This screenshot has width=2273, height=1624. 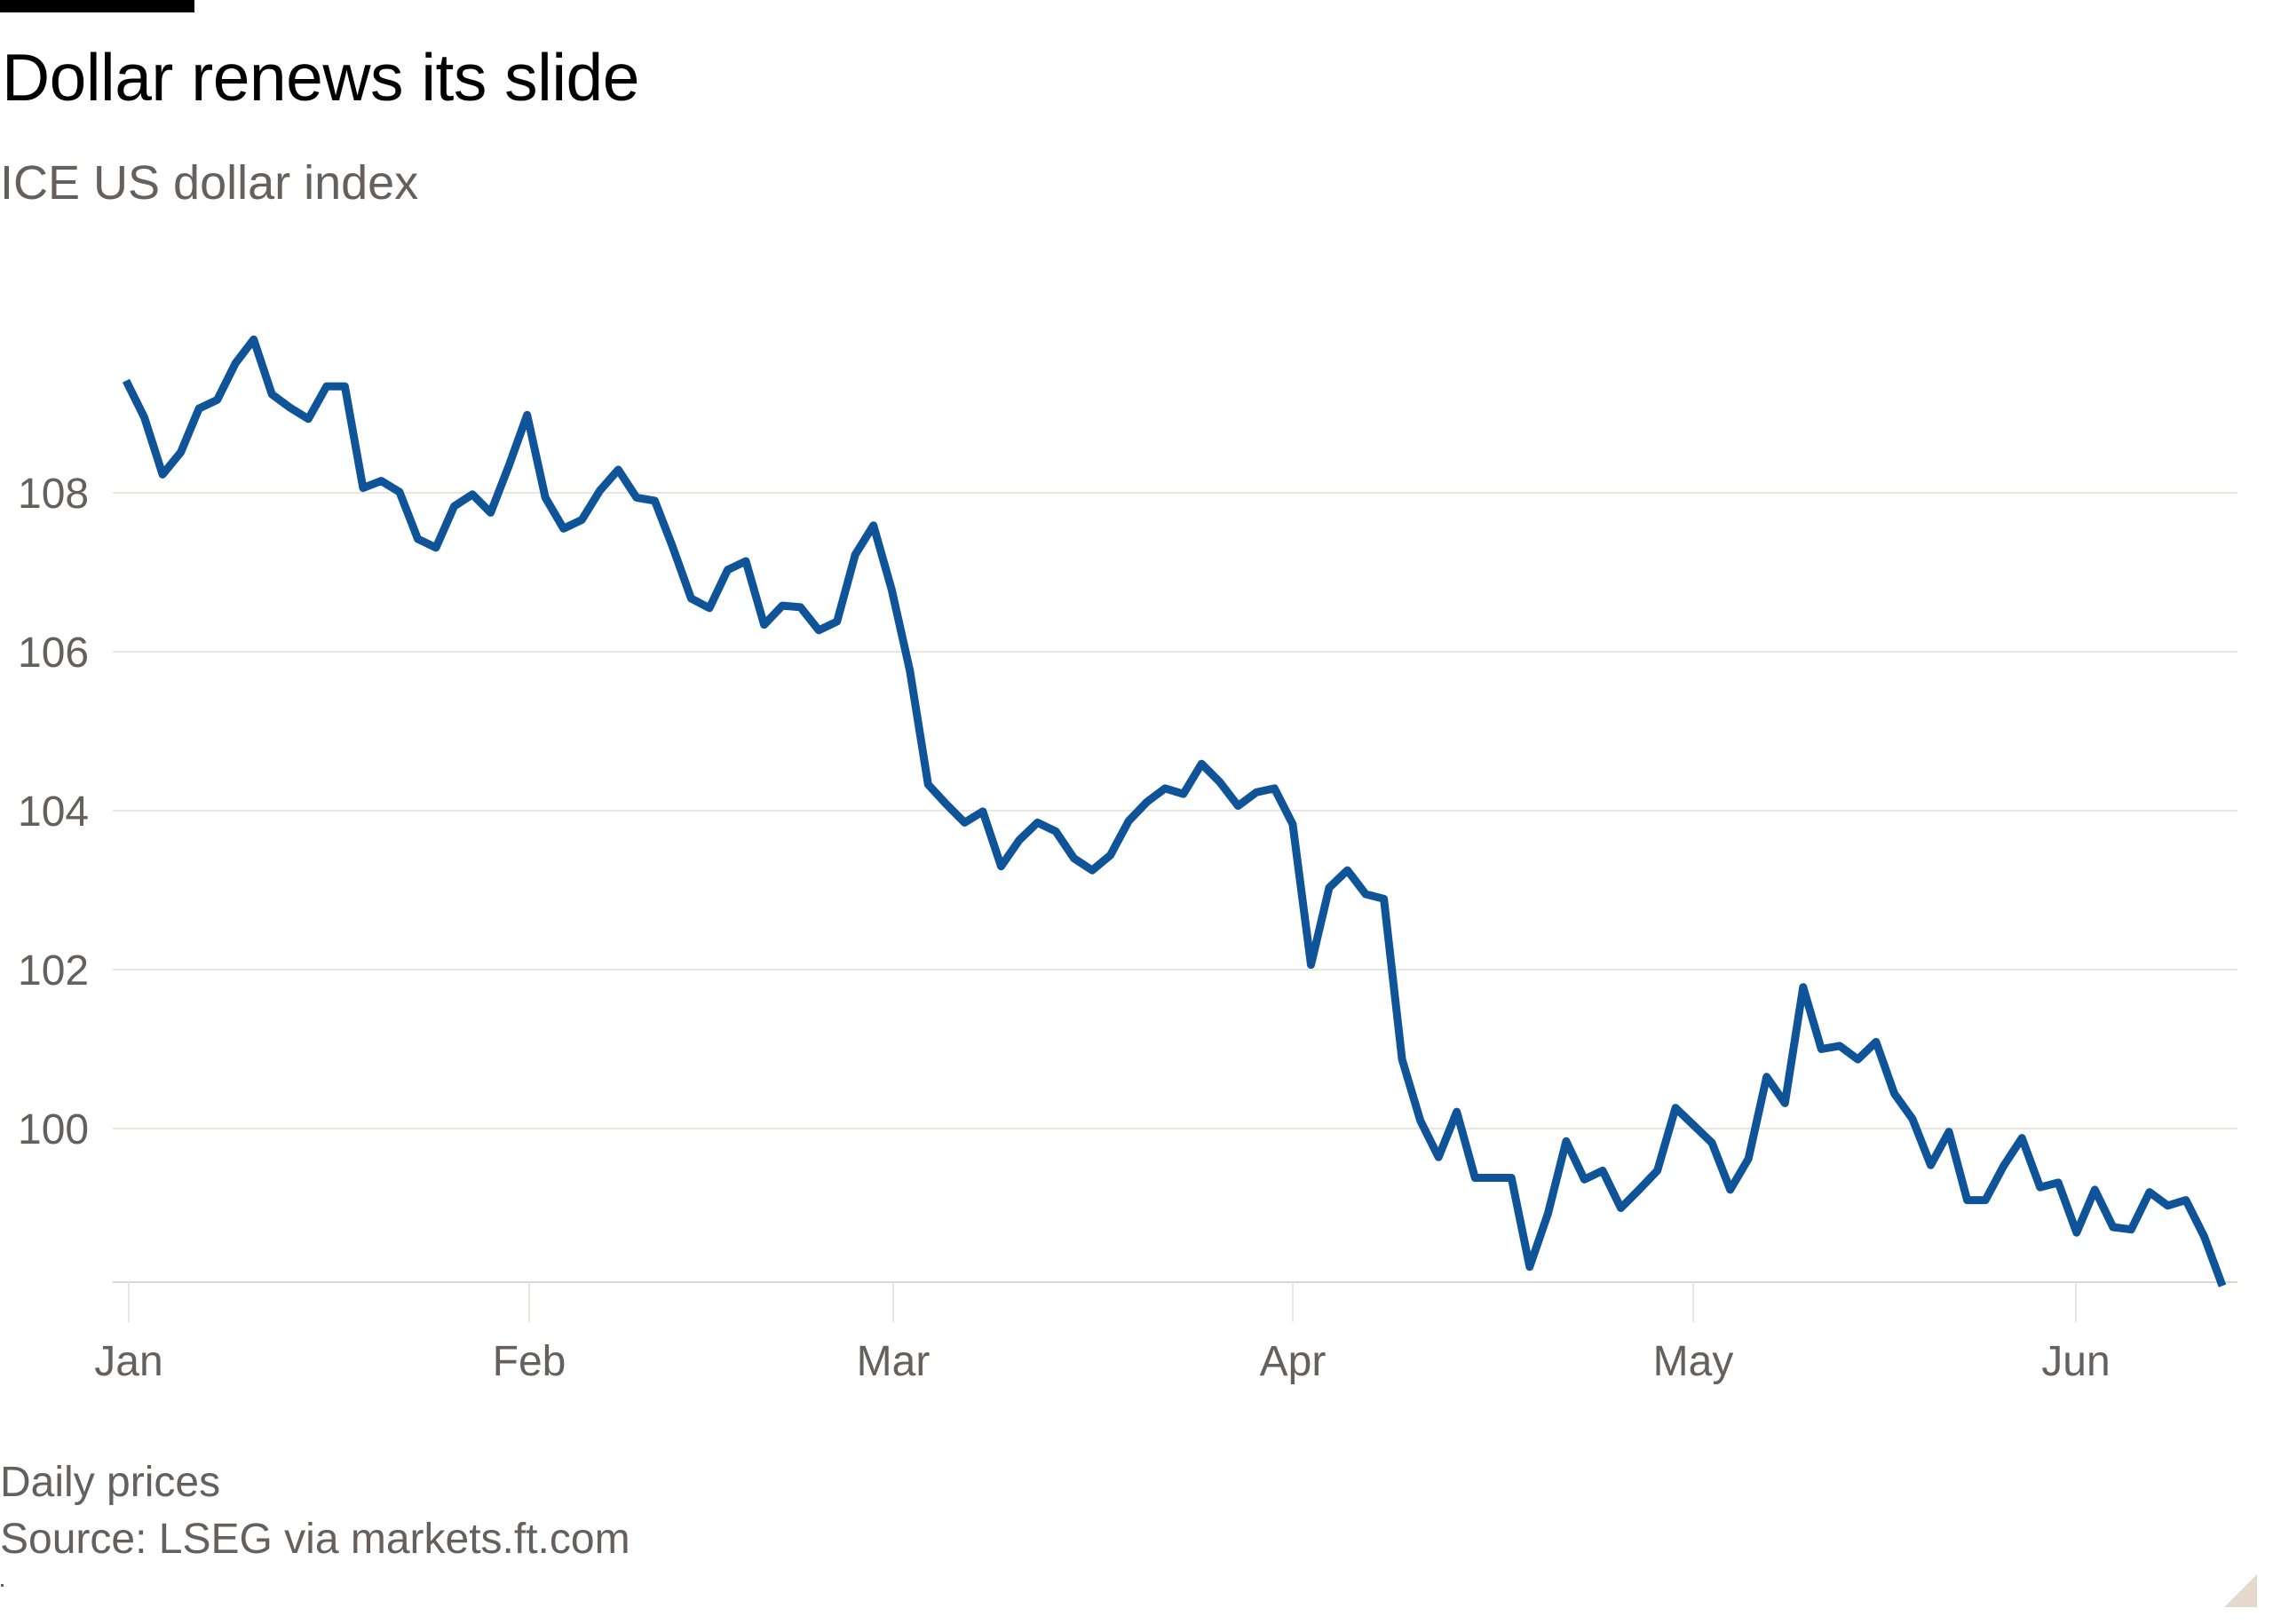 What do you see at coordinates (54, 494) in the screenshot?
I see `y-tick-label: 108` at bounding box center [54, 494].